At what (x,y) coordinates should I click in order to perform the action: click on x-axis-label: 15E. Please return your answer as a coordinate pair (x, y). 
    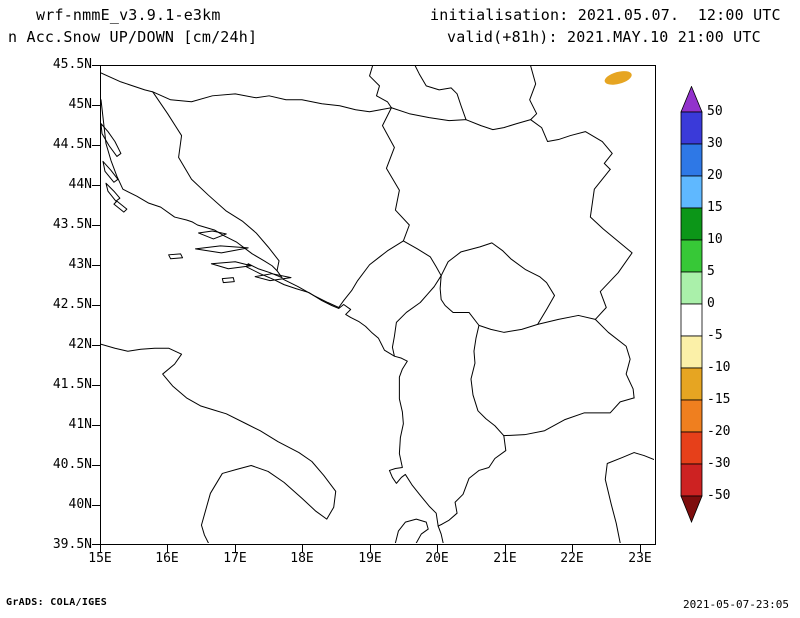
    Looking at the image, I should click on (100, 558).